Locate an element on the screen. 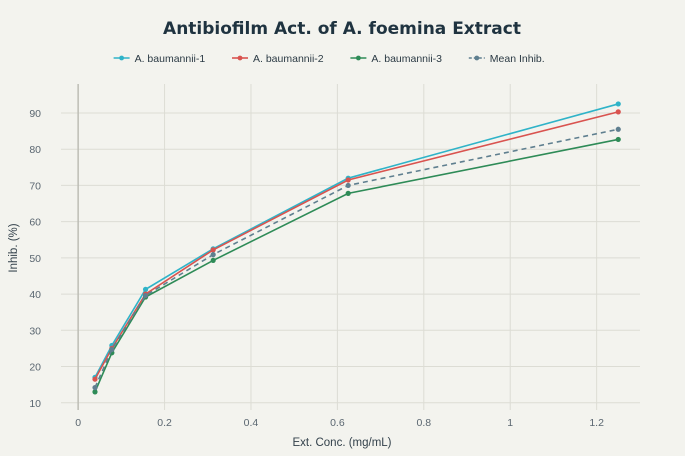 This screenshot has height=456, width=685. y-tick-label: 90 is located at coordinates (35, 114).